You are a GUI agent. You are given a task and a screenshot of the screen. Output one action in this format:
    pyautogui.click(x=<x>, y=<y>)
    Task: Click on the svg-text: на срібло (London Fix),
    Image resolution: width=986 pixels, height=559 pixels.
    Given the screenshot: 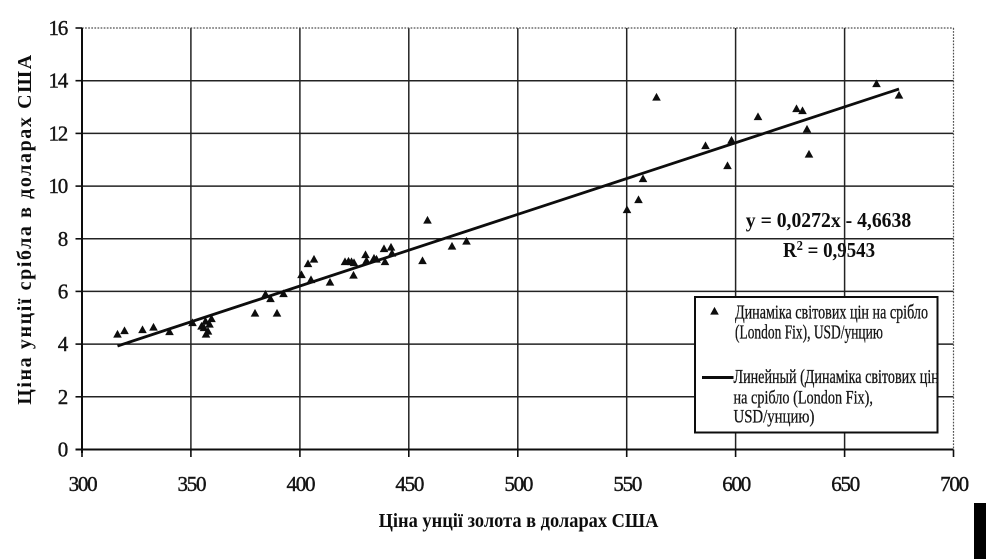 What is the action you would take?
    pyautogui.click(x=803, y=397)
    